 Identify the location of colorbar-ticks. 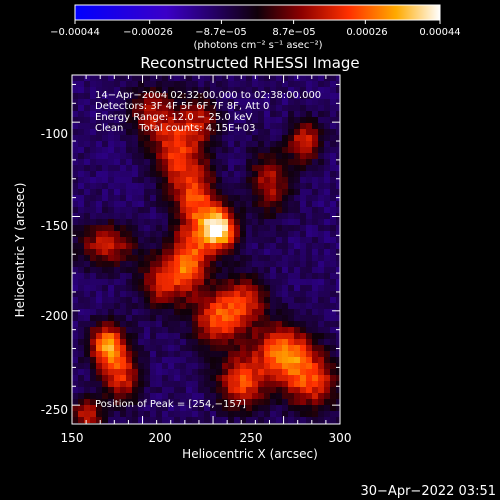
(257, 22).